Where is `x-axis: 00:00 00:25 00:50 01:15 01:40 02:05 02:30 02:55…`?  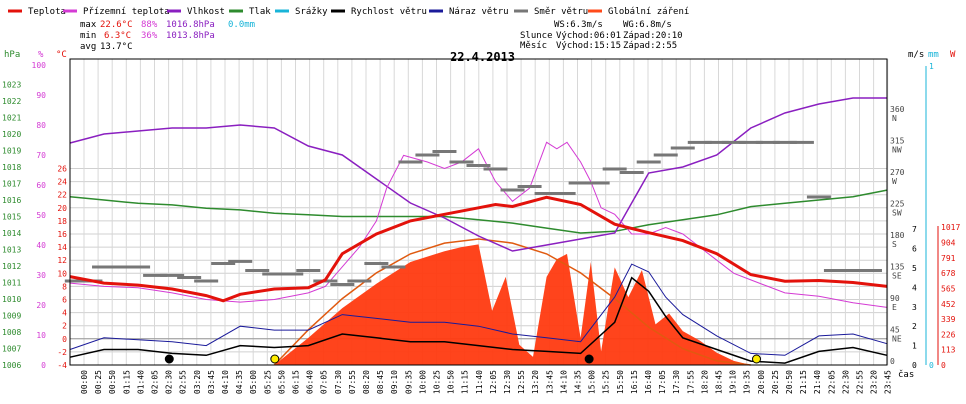 x-axis: 00:00 00:25 00:50 01:15 01:40 02:05 02:30 02:55… is located at coordinates (486, 382).